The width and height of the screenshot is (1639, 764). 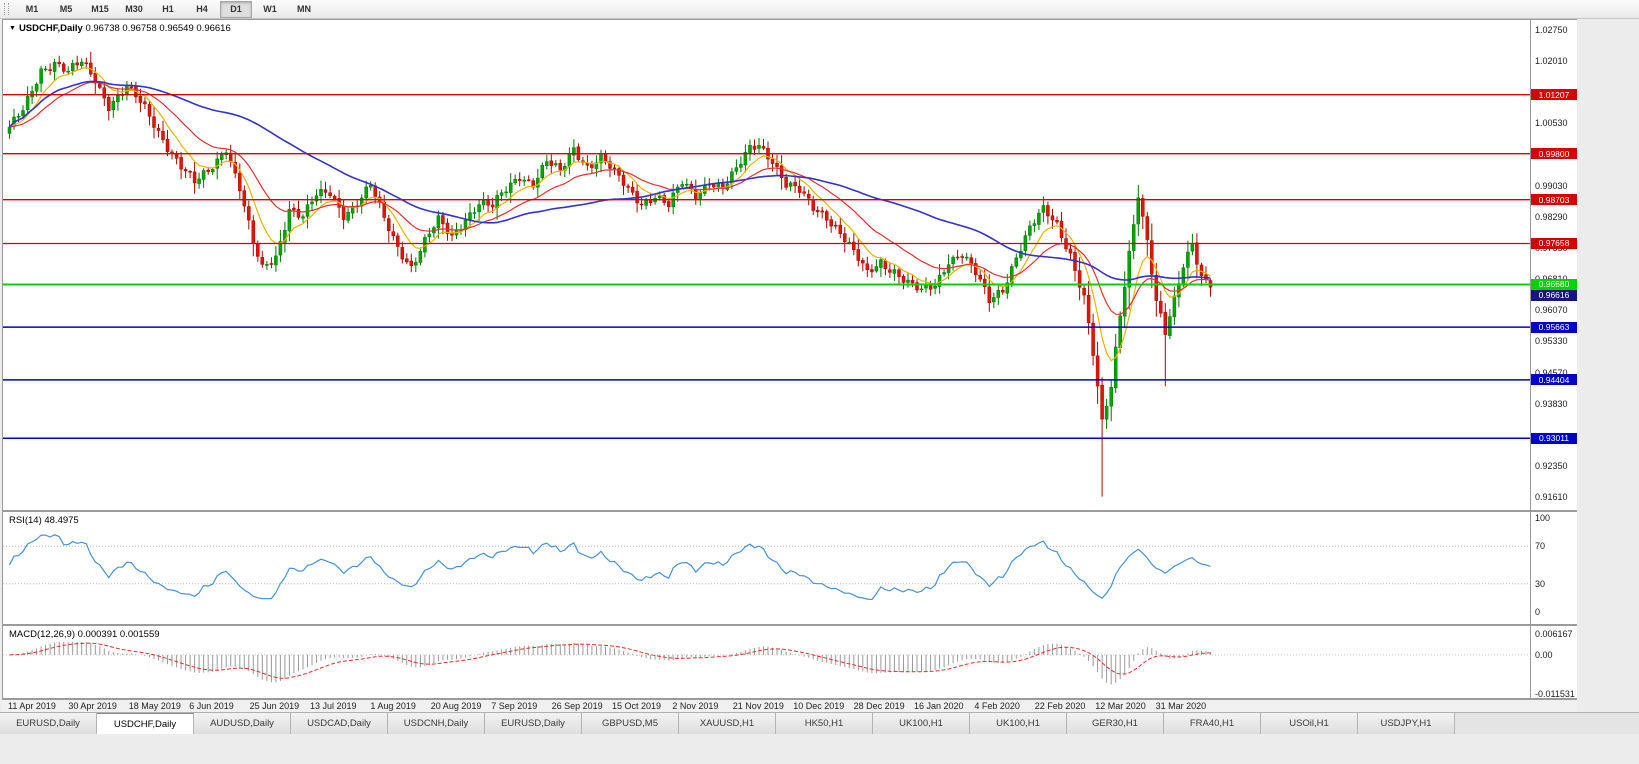 What do you see at coordinates (1554, 327) in the screenshot?
I see `support-price-tag: 0.95663` at bounding box center [1554, 327].